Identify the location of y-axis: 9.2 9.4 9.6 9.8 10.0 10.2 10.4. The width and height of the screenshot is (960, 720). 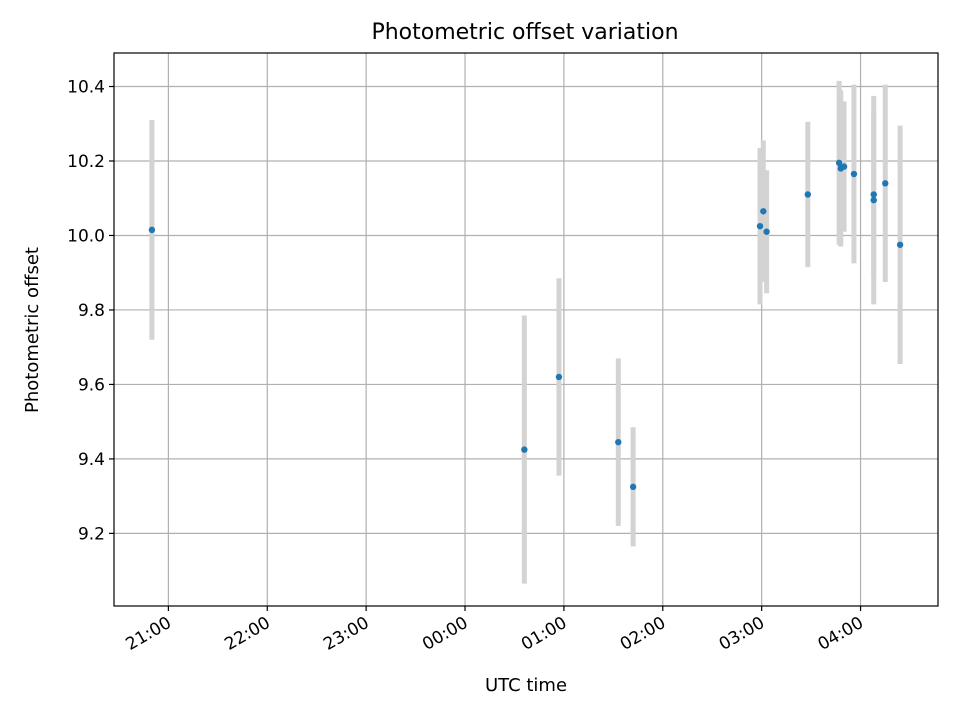
(90, 311).